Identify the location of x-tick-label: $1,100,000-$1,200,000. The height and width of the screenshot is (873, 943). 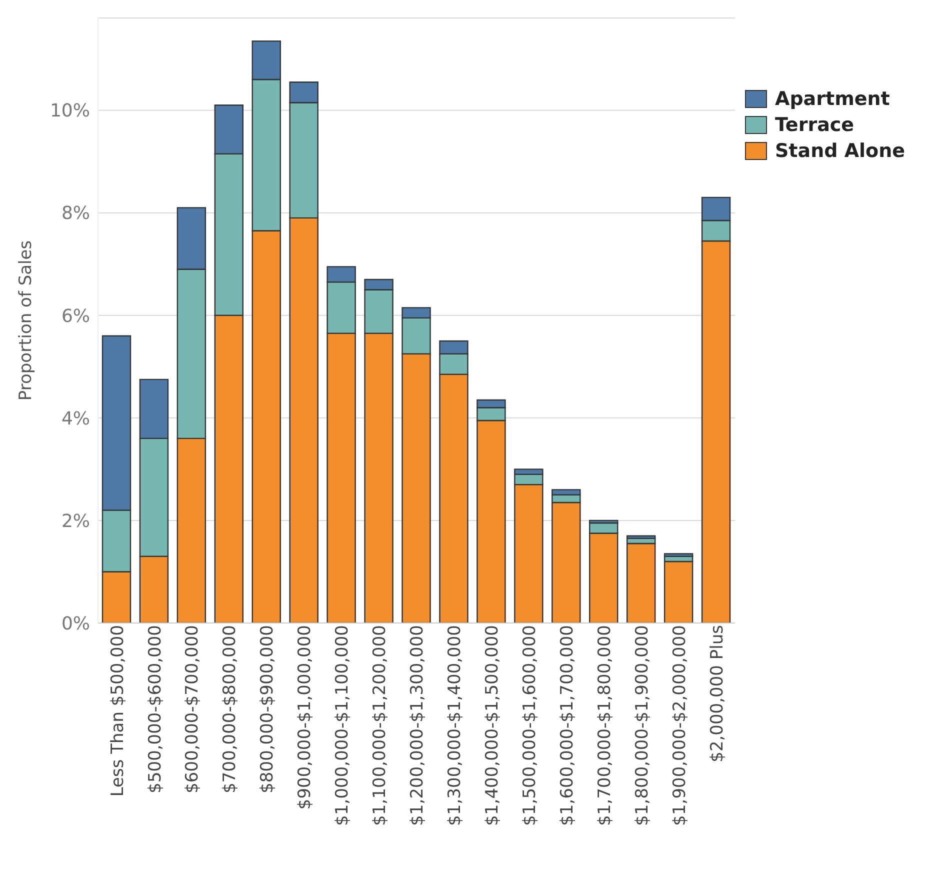
(380, 725).